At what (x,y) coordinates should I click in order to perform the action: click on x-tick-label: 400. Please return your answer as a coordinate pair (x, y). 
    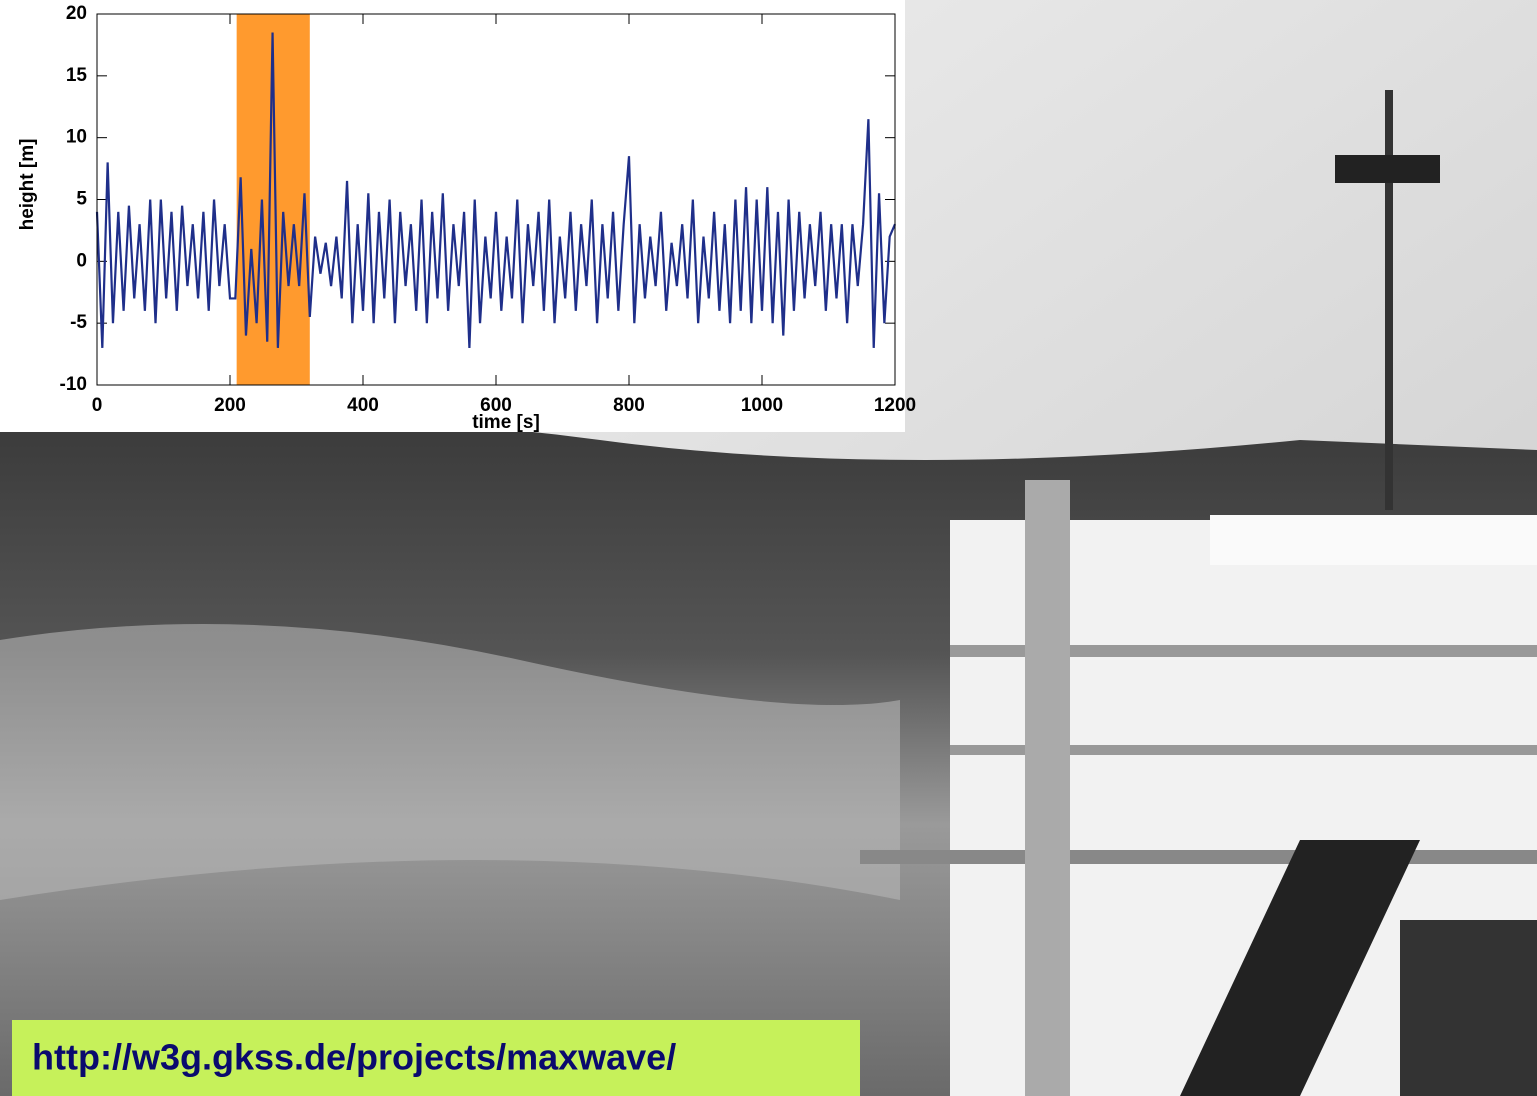
    Looking at the image, I should click on (363, 405).